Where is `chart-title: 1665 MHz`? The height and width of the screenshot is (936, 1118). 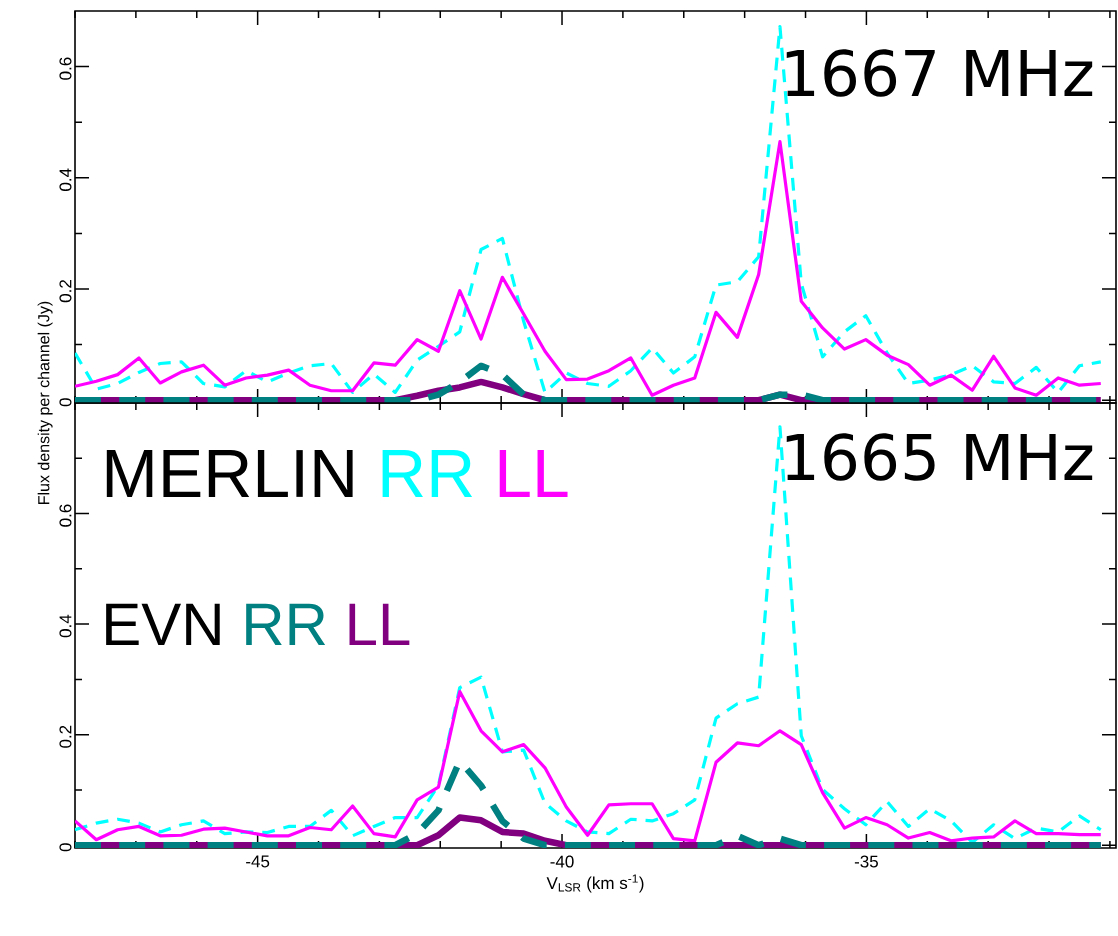 chart-title: 1665 MHz is located at coordinates (939, 457).